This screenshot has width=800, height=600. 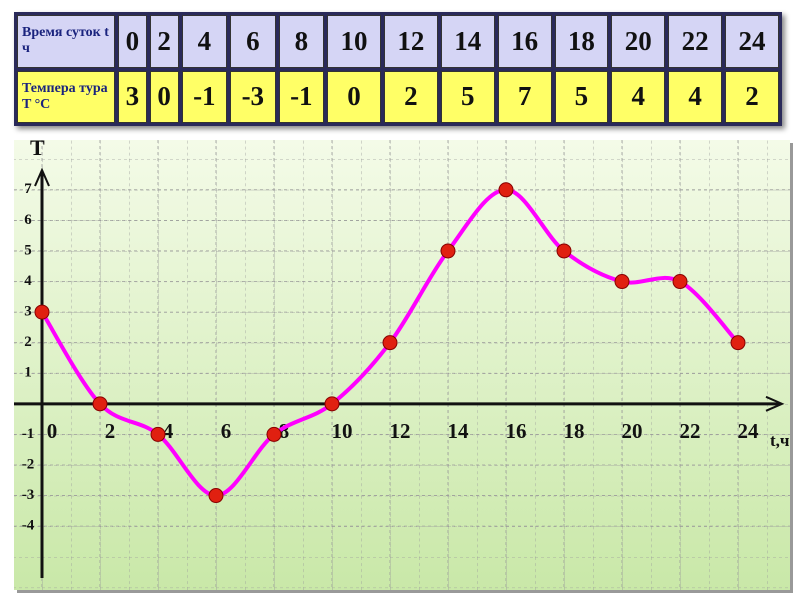 What do you see at coordinates (253, 41) in the screenshot?
I see `table-cell: 6` at bounding box center [253, 41].